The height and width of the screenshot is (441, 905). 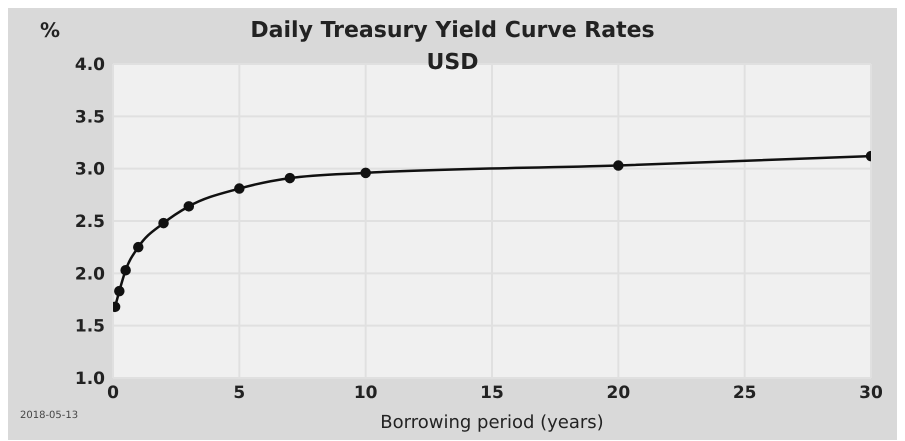 I want to click on x-tick-label: 30, so click(x=871, y=393).